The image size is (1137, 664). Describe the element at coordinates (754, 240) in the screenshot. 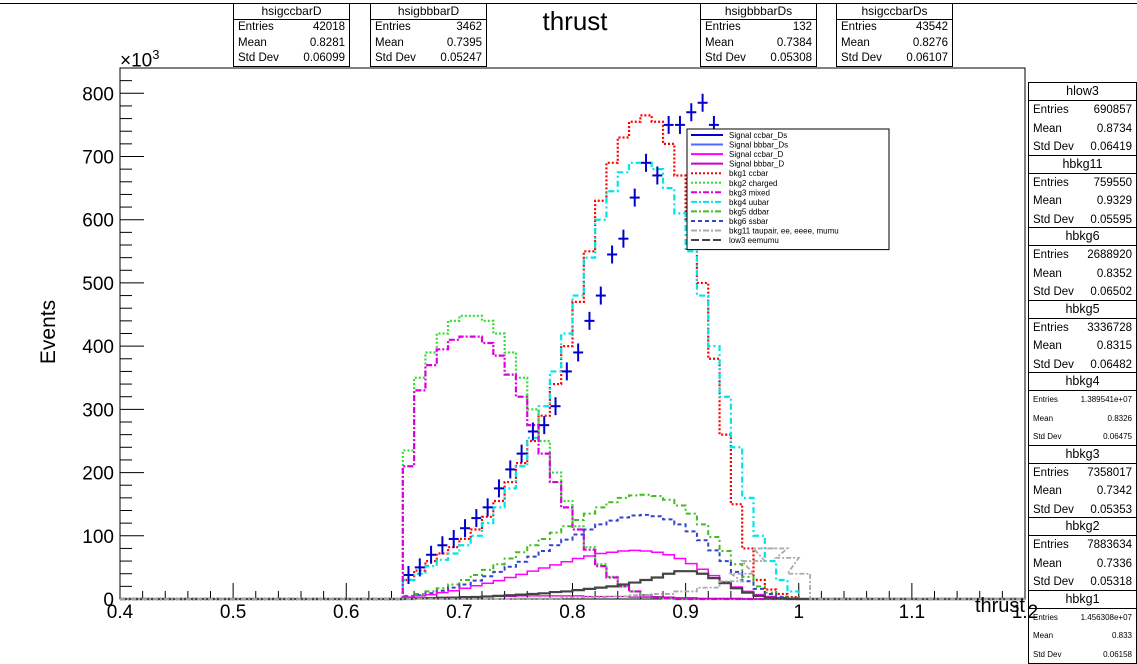

I see `legend-label: low3 eemumu` at that location.